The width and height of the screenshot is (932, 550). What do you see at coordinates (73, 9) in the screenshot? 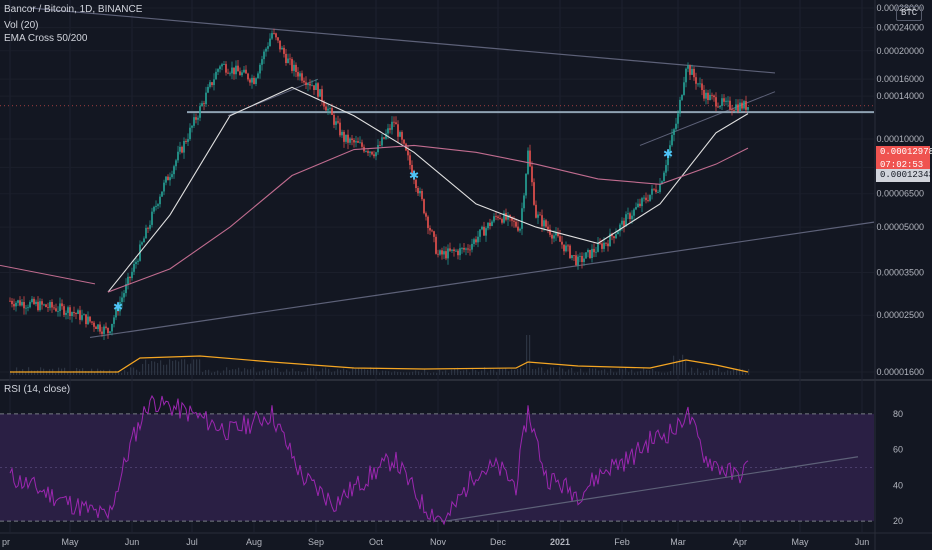
I see `symbol-legend: Bancor / Bitcoin, 1D, BINANCE` at bounding box center [73, 9].